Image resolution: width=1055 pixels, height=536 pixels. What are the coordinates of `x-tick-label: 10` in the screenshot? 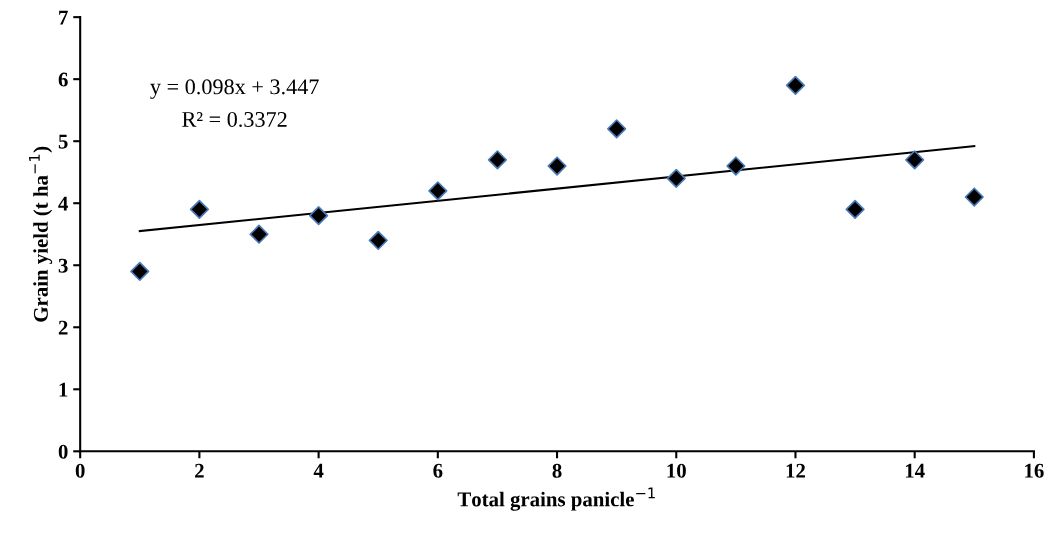 It's located at (676, 470).